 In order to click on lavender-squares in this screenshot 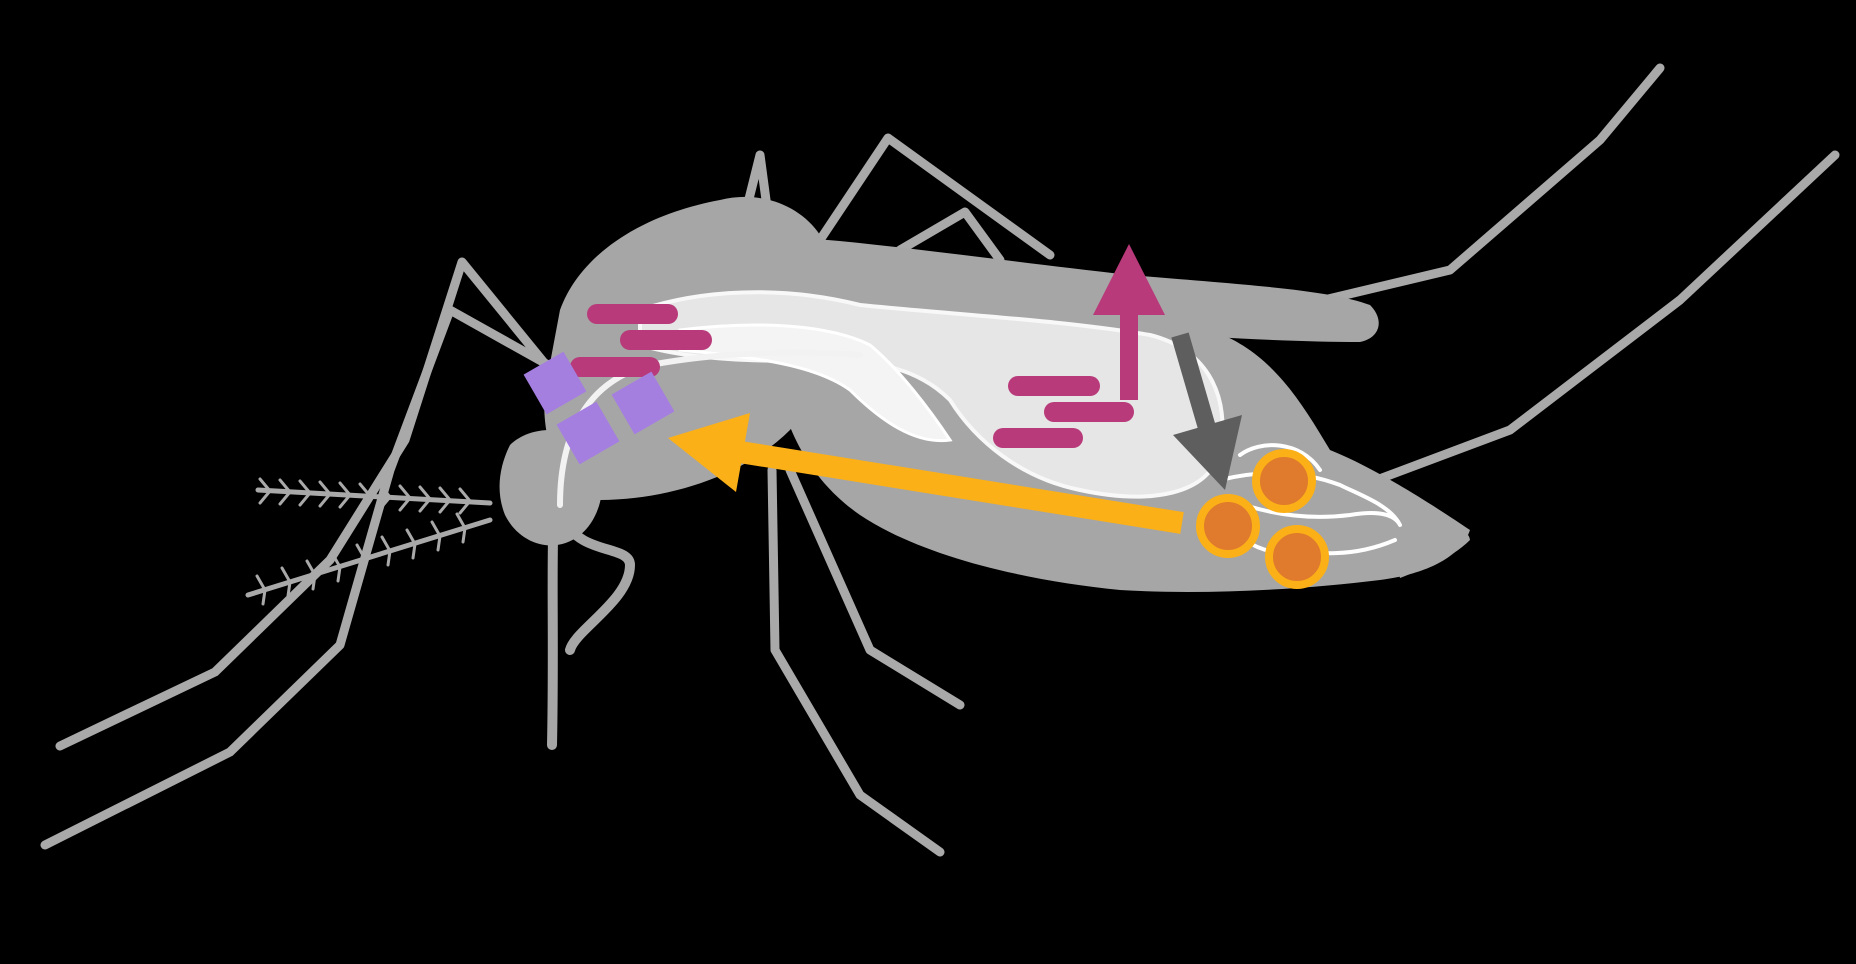, I will do `click(599, 408)`.